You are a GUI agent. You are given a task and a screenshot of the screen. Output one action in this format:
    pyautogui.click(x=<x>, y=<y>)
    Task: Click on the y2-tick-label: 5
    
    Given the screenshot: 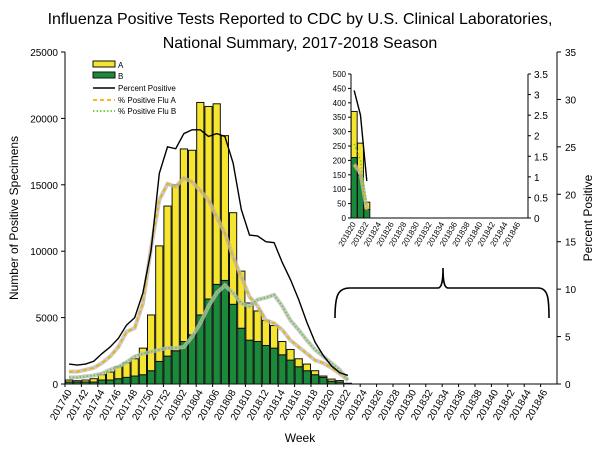 What is the action you would take?
    pyautogui.click(x=568, y=338)
    